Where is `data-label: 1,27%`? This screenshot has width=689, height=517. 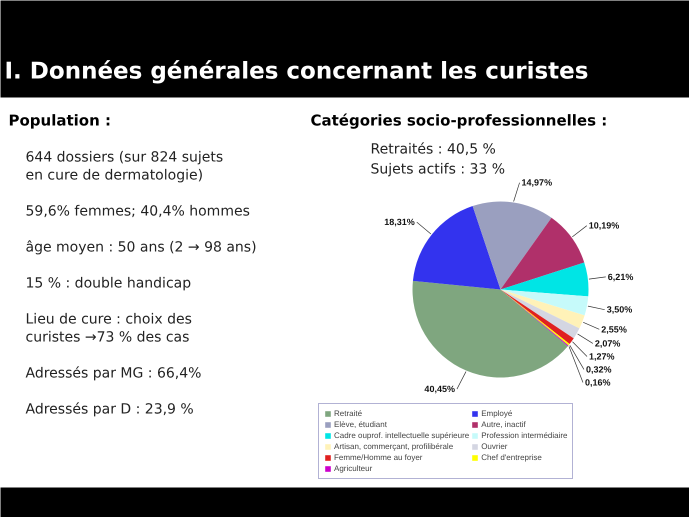
data-label: 1,27% is located at coordinates (602, 356).